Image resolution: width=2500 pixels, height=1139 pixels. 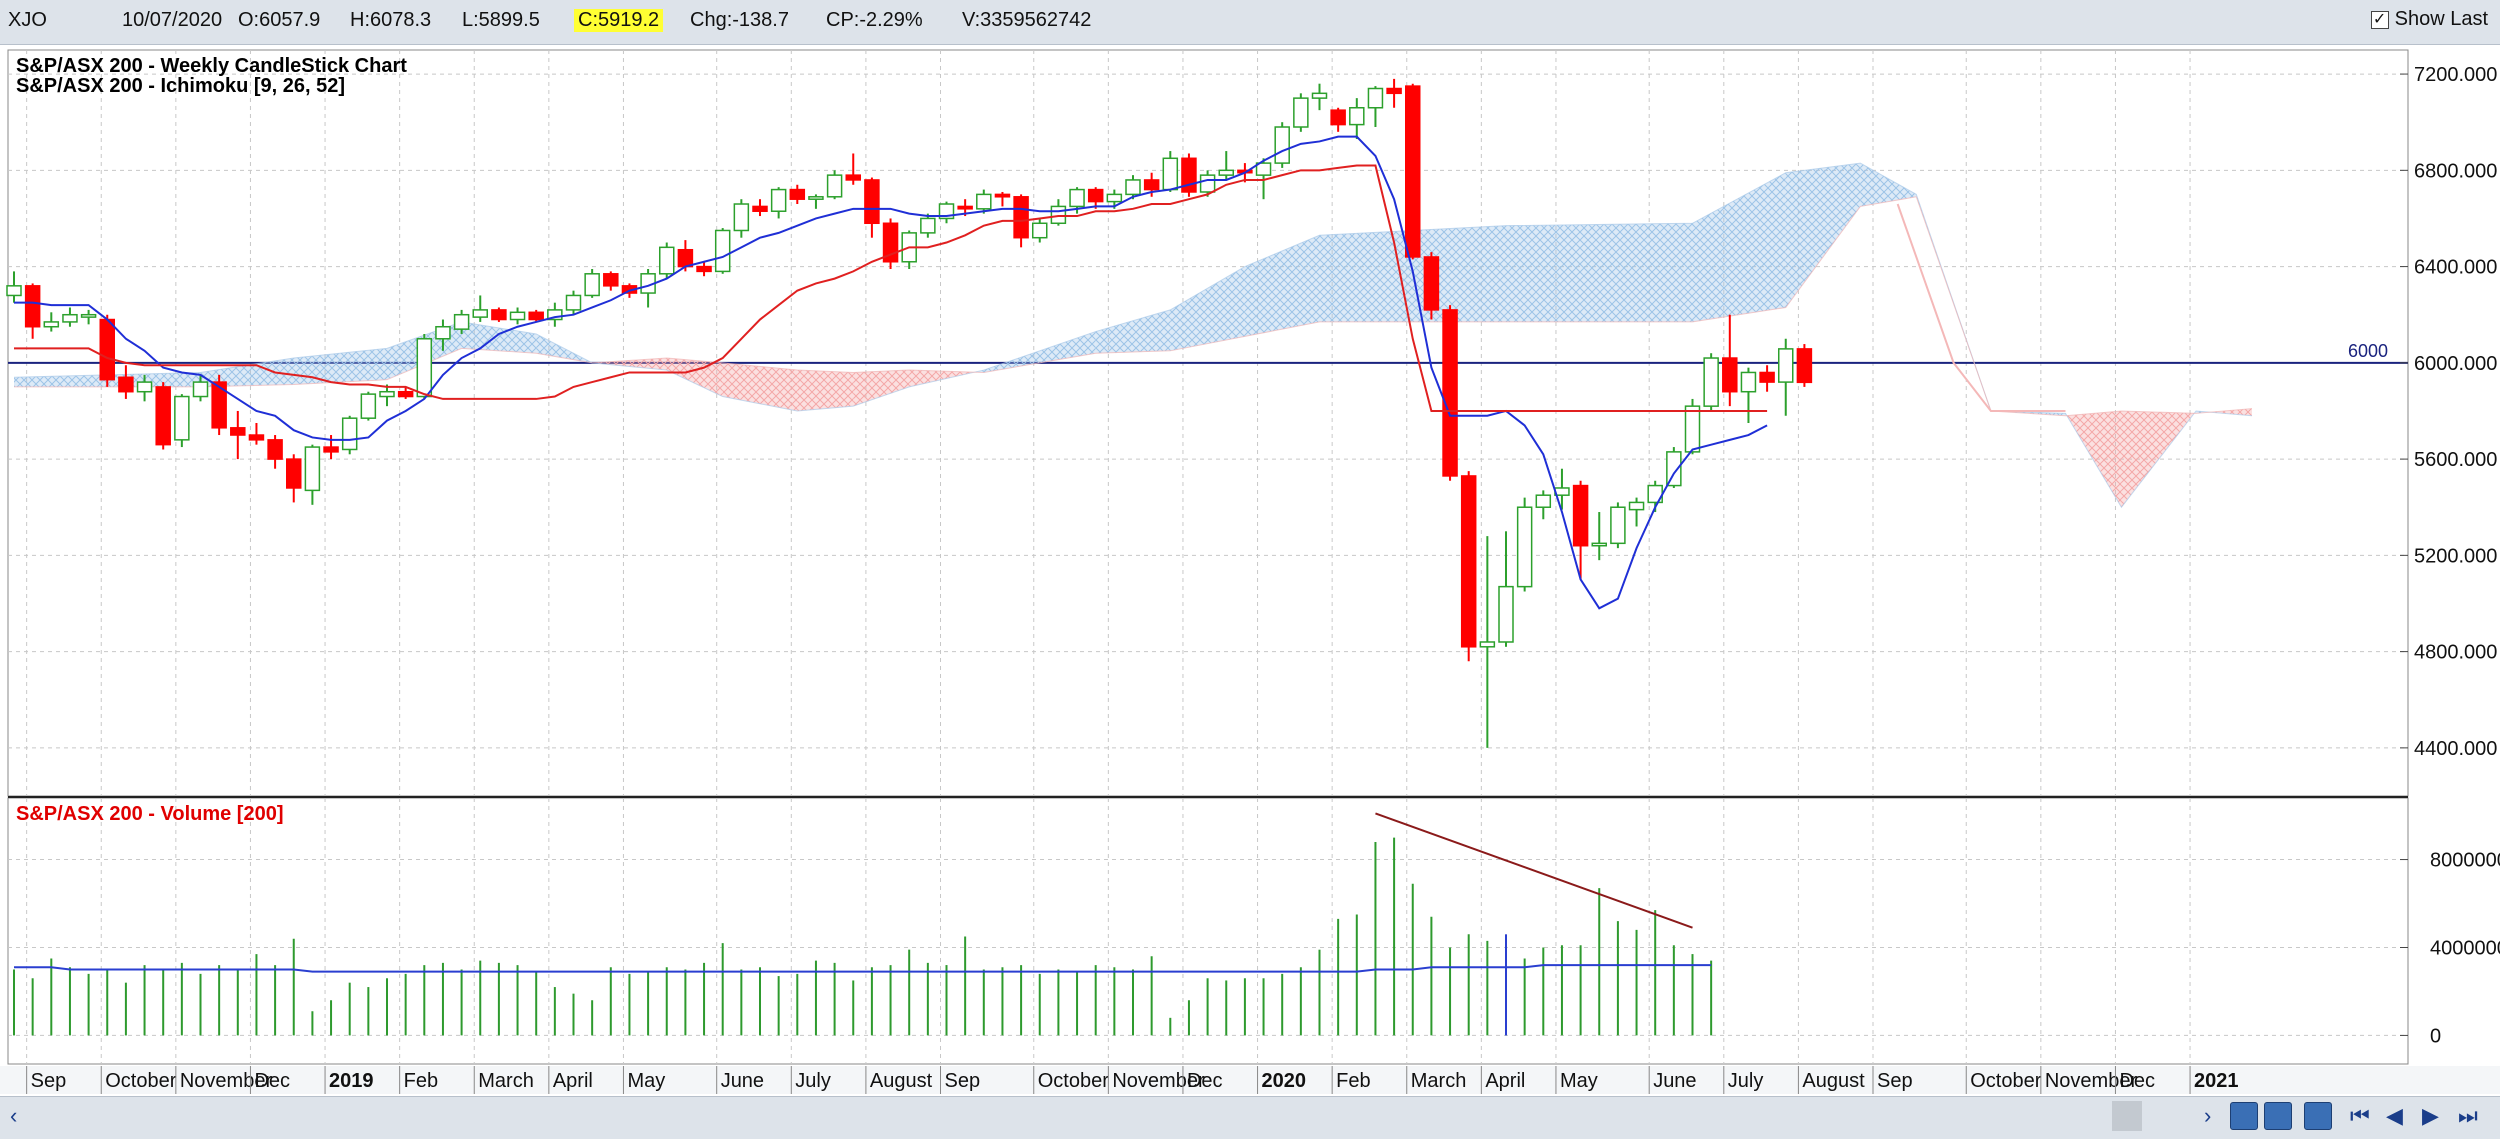 What do you see at coordinates (2394, 1115) in the screenshot?
I see `previous-page-icon: ◀` at bounding box center [2394, 1115].